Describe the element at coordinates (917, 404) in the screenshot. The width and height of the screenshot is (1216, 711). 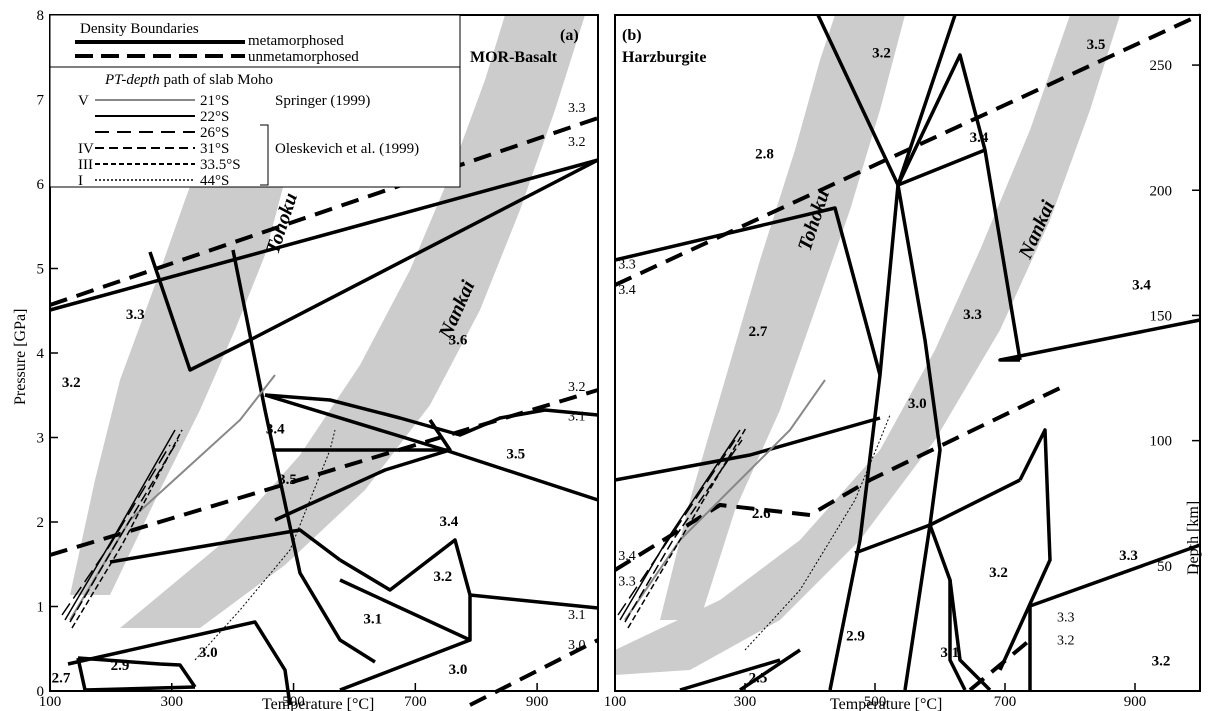
I see `density-label-b: 3.0` at that location.